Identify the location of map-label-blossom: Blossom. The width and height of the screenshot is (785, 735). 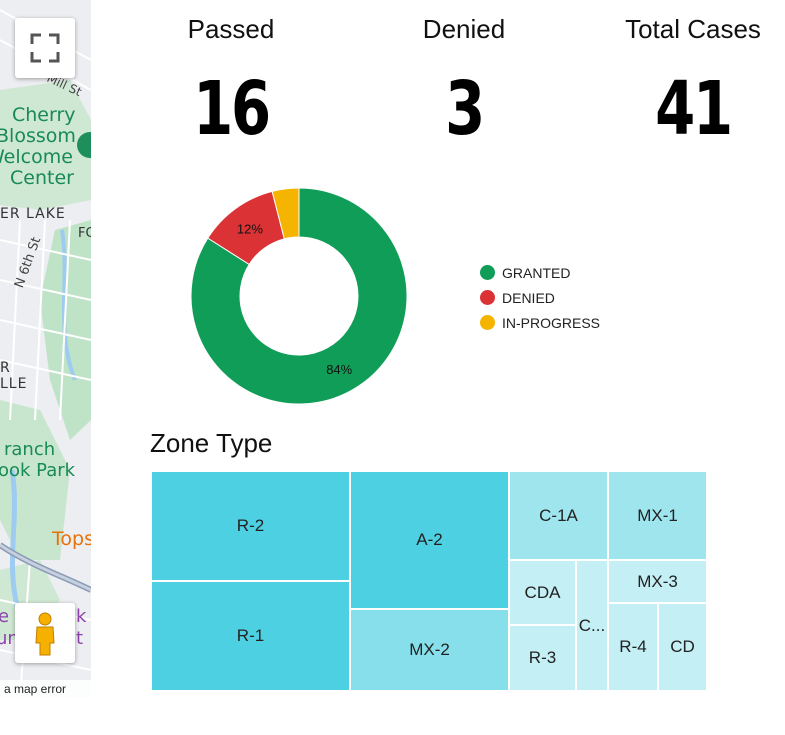
(38, 136).